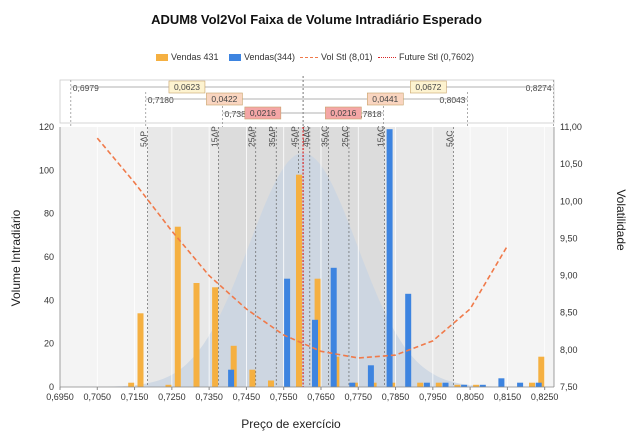 Image resolution: width=633 pixels, height=445 pixels. Describe the element at coordinates (161, 100) in the screenshot. I see `range-marker-label: 0,7180` at that location.